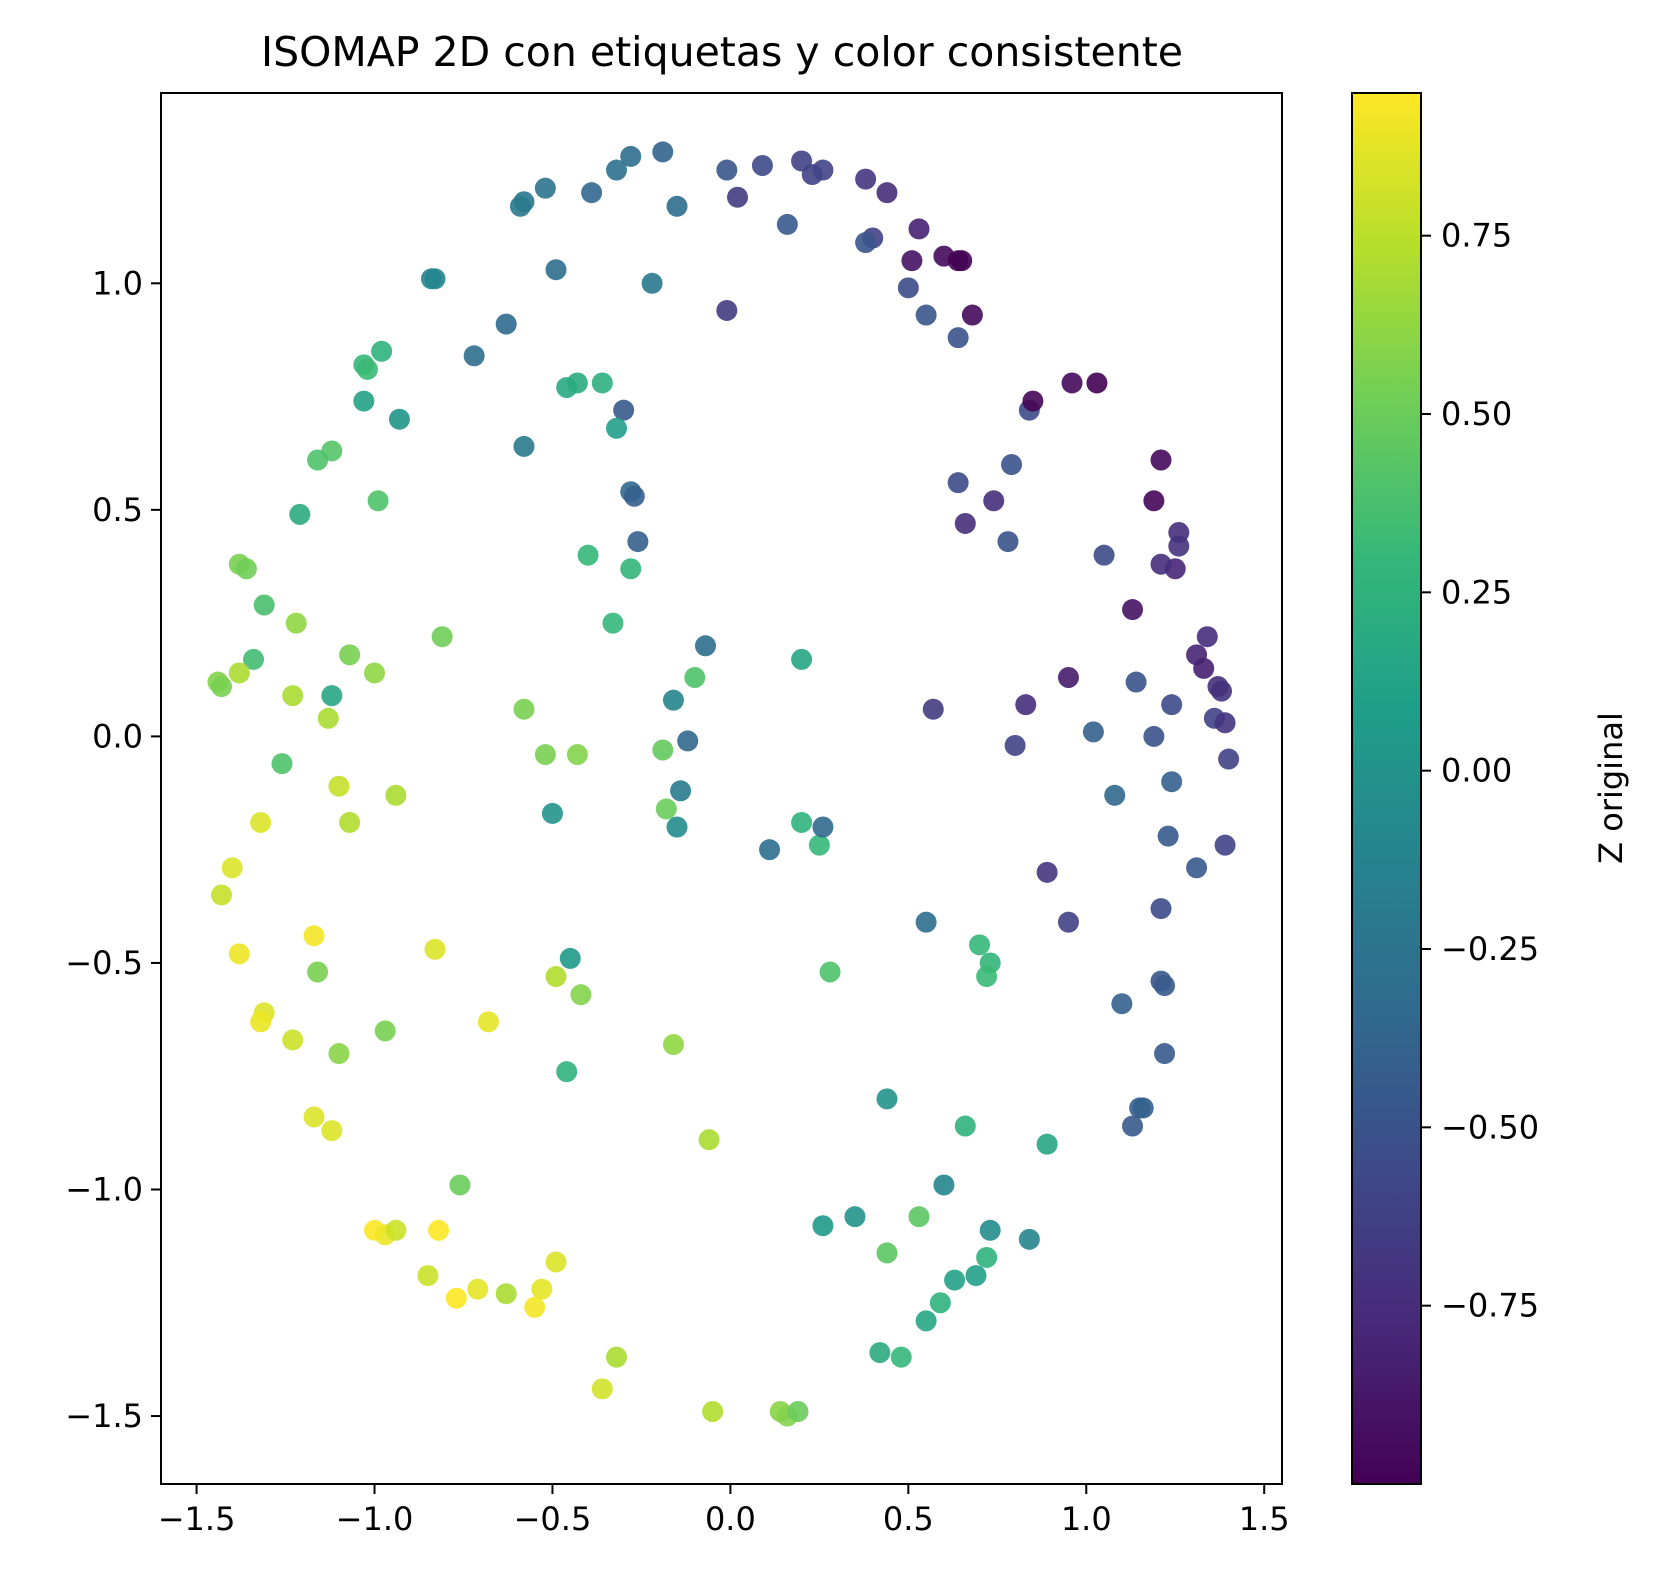  Describe the element at coordinates (117, 736) in the screenshot. I see `y-tick-label: 0.0` at that location.